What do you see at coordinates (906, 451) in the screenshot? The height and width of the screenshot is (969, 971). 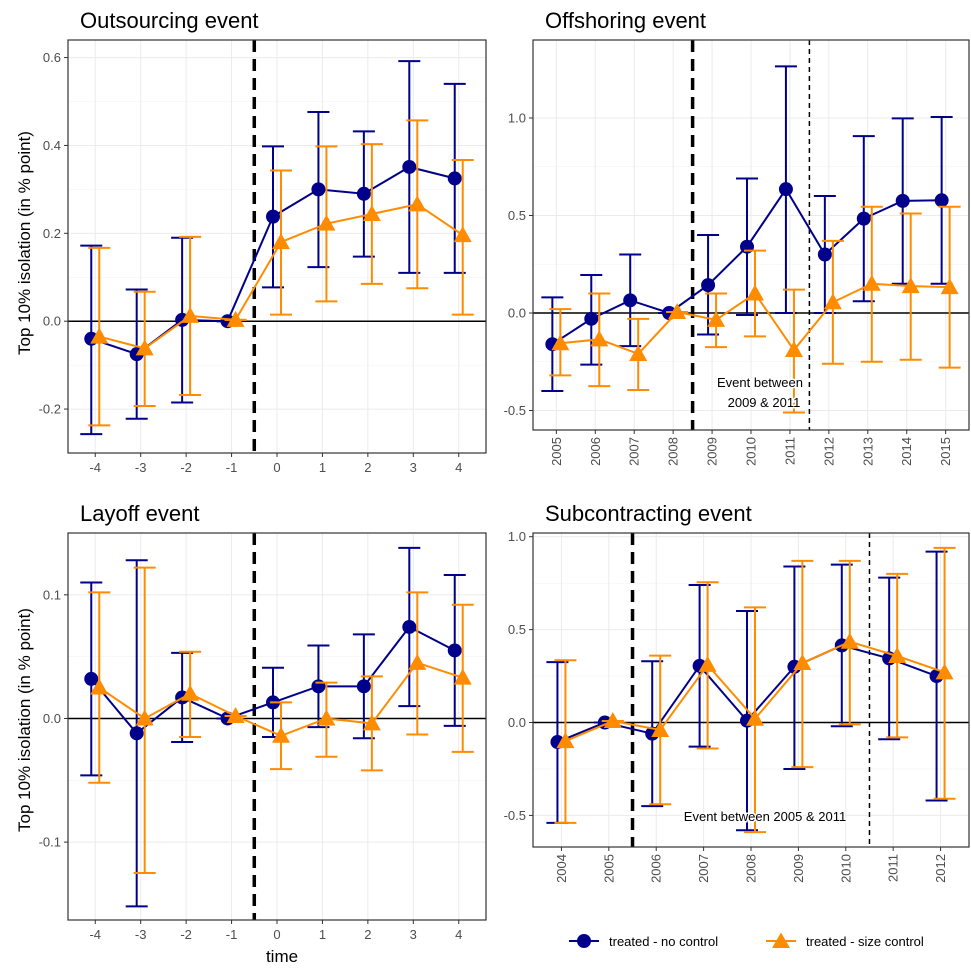 I see `x-tick-label: 2014` at bounding box center [906, 451].